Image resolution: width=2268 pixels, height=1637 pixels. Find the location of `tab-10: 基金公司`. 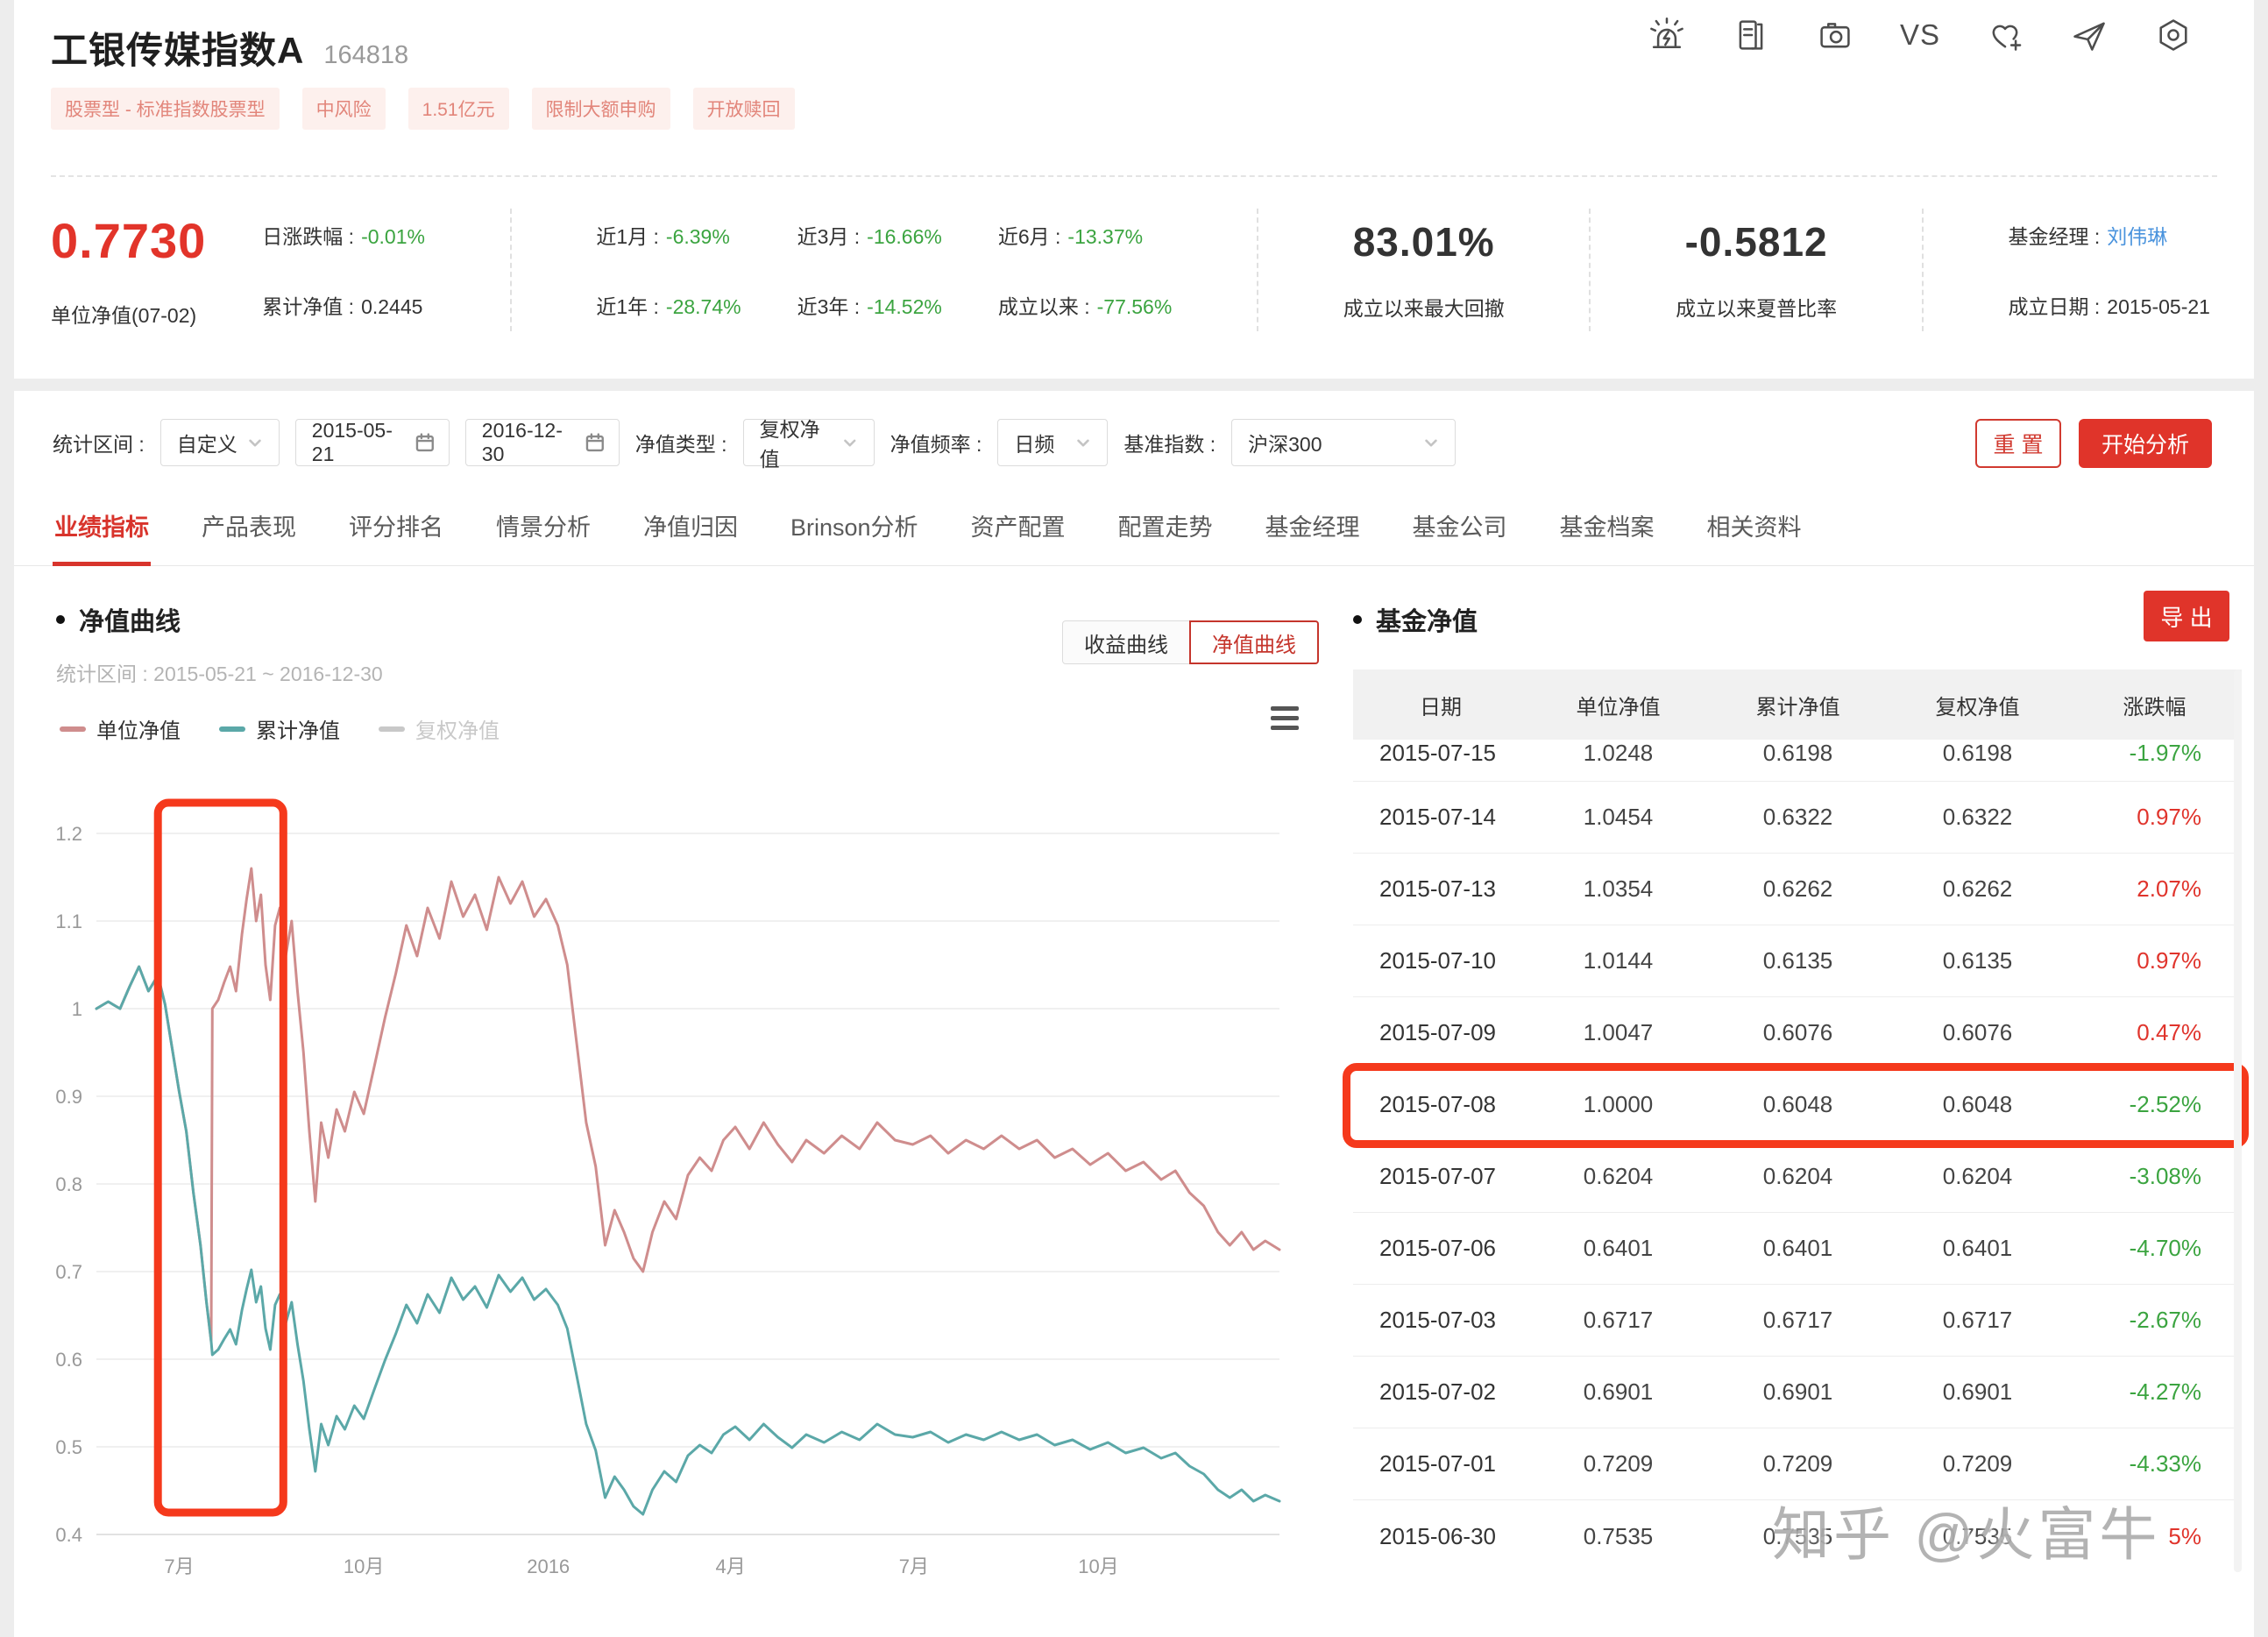

tab-10: 基金公司 is located at coordinates (1459, 527).